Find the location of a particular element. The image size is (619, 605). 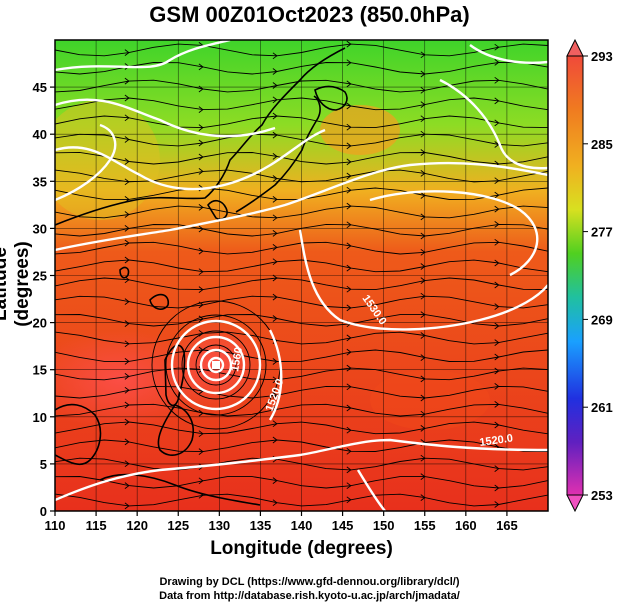

x-axis-label: Longitude (degrees) is located at coordinates (301, 548).